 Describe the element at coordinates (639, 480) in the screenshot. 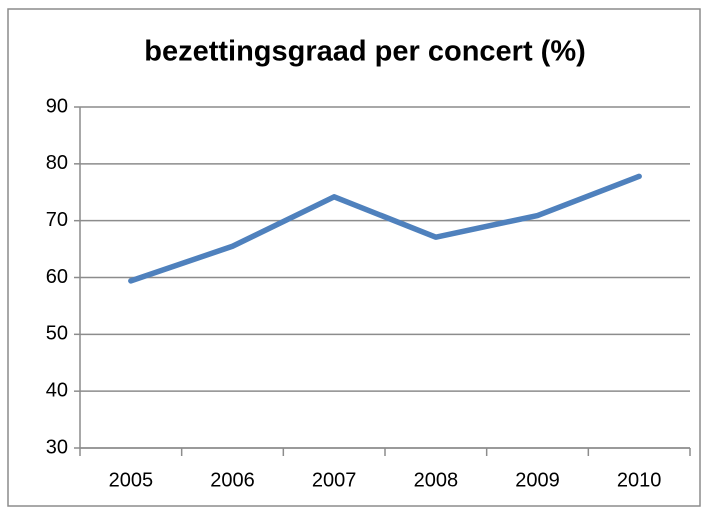

I see `x-tick-label: 2010` at that location.